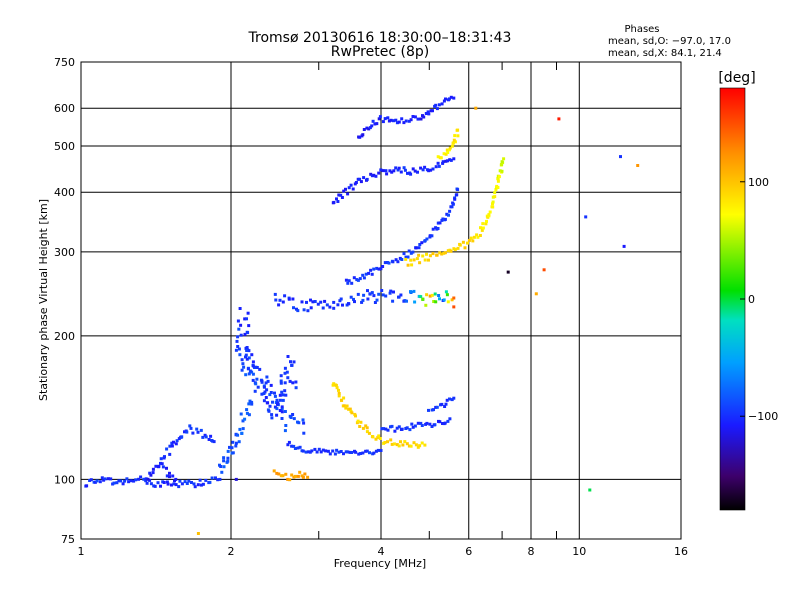 This screenshot has width=800, height=600. Describe the element at coordinates (380, 38) in the screenshot. I see `chart-title: Tromsø 20130616 18:30:00–18:31:43` at that location.